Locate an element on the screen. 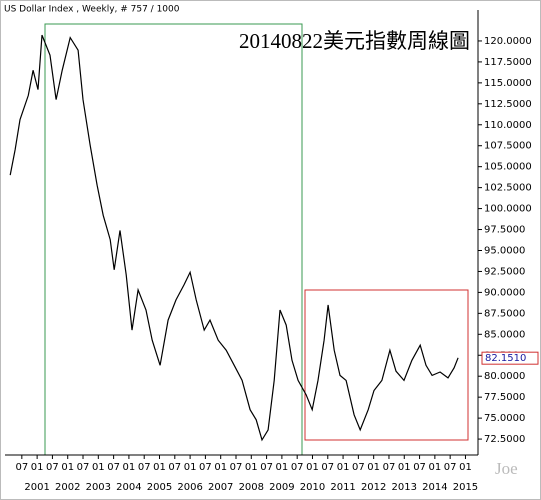  y-tick-label: 120.0000 is located at coordinates (508, 41).